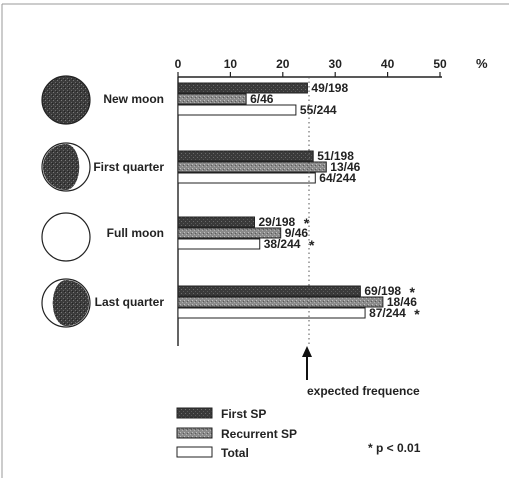 The height and width of the screenshot is (485, 511). I want to click on bar-value-label: 6/46, so click(262, 99).